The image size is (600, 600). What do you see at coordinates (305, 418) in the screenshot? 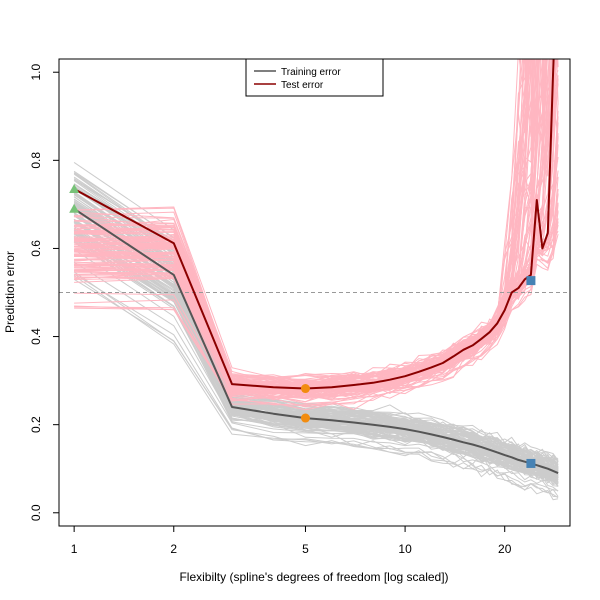
I see `optimal-train-marker` at bounding box center [305, 418].